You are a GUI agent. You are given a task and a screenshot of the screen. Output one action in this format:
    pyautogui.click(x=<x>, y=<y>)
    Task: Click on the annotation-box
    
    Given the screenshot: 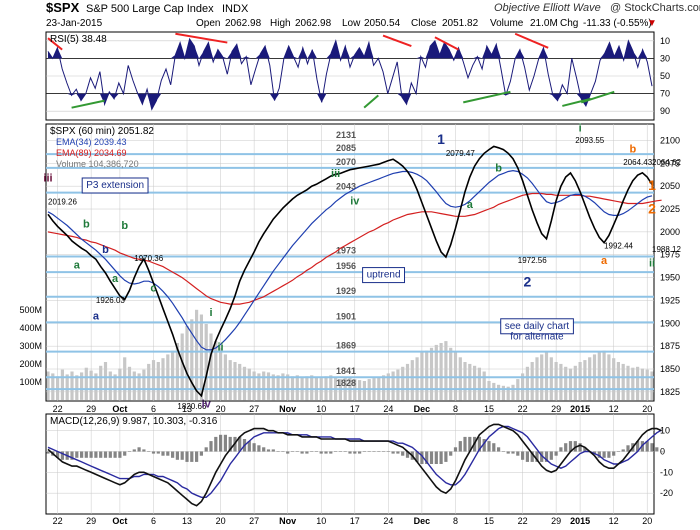 What is the action you would take?
    pyautogui.click(x=537, y=326)
    